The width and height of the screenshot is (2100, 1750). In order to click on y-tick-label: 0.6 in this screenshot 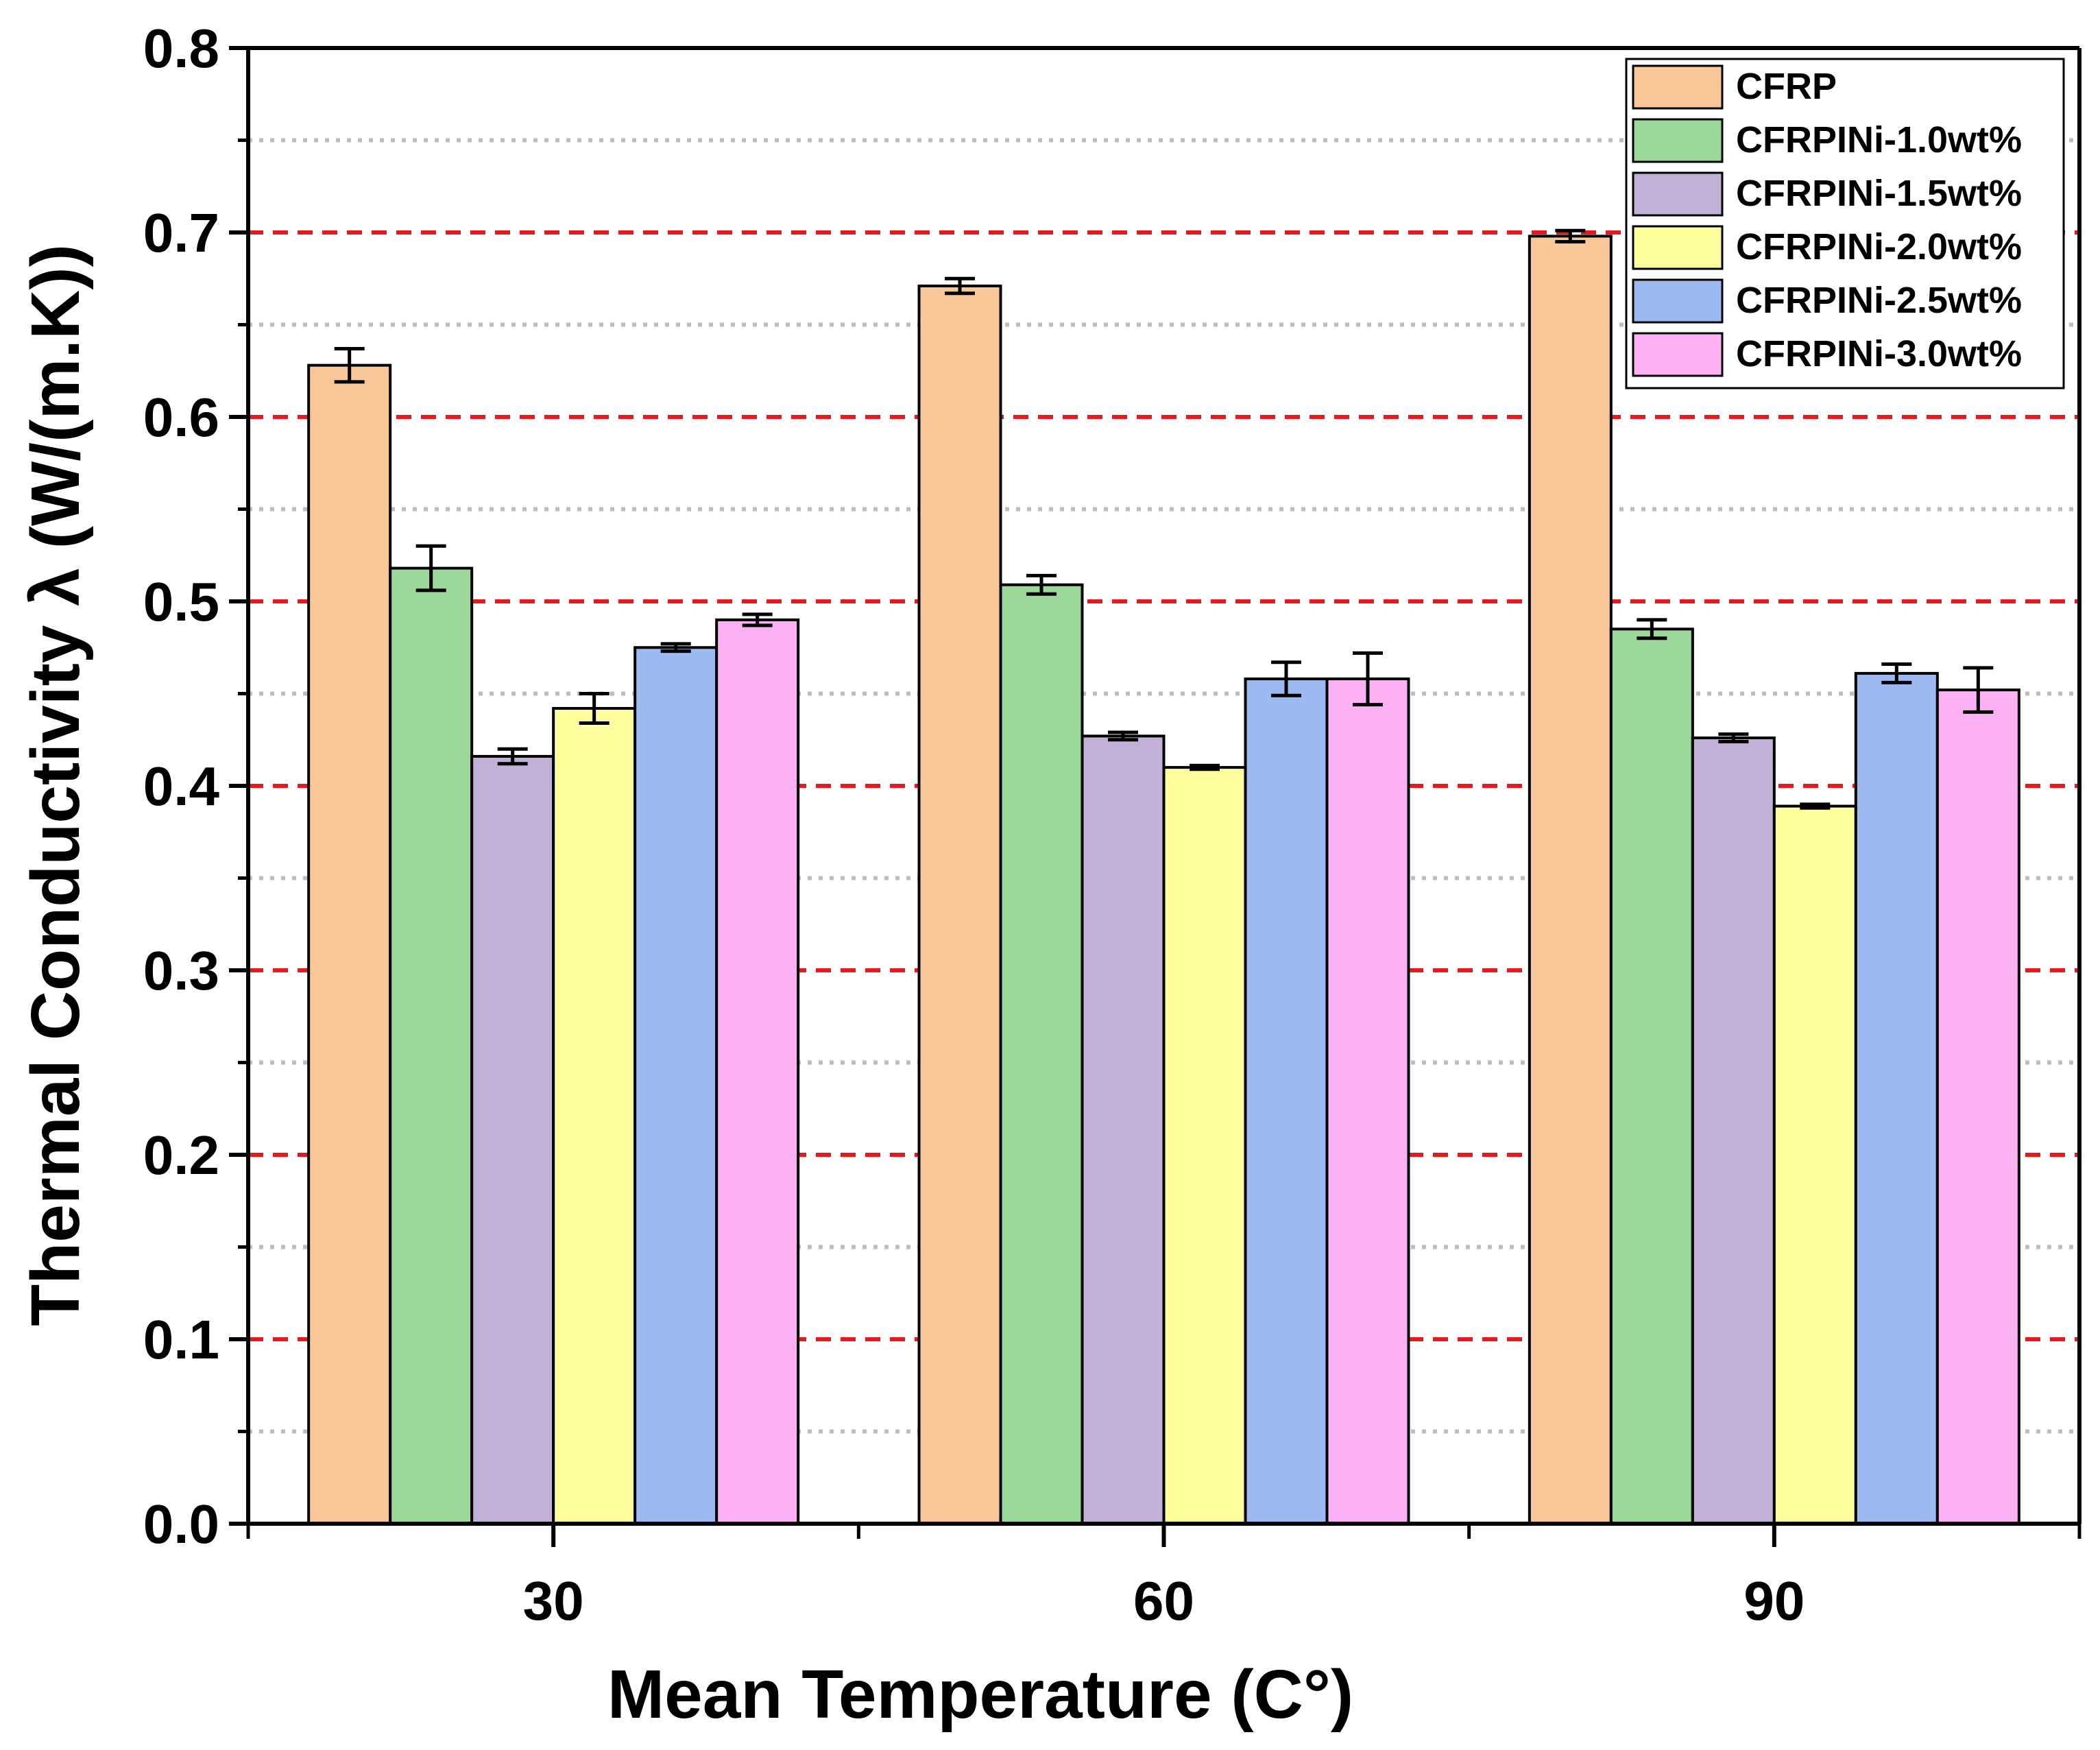, I will do `click(181, 417)`.